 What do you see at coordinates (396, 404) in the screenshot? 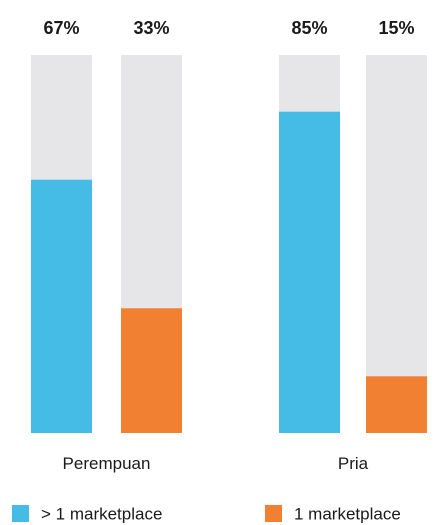
I see `bar-pria-single-marketplace` at bounding box center [396, 404].